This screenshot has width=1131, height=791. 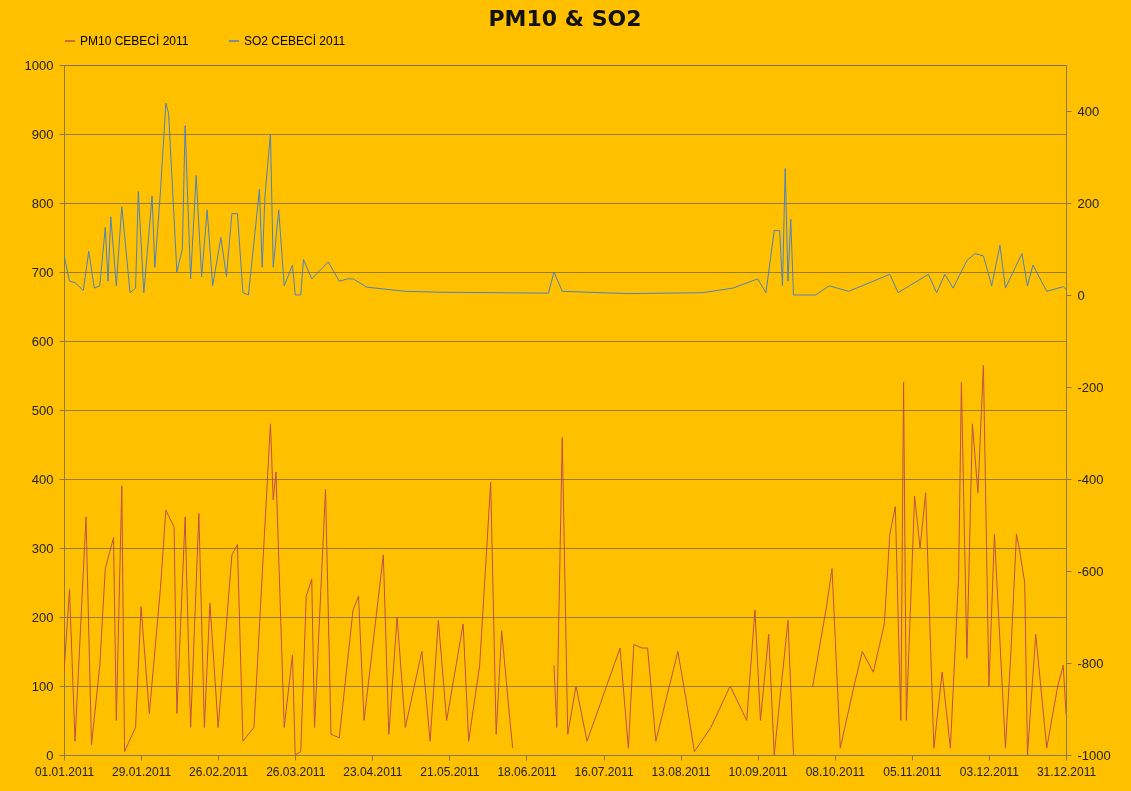 What do you see at coordinates (42, 617) in the screenshot?
I see `y-tick-label: 200` at bounding box center [42, 617].